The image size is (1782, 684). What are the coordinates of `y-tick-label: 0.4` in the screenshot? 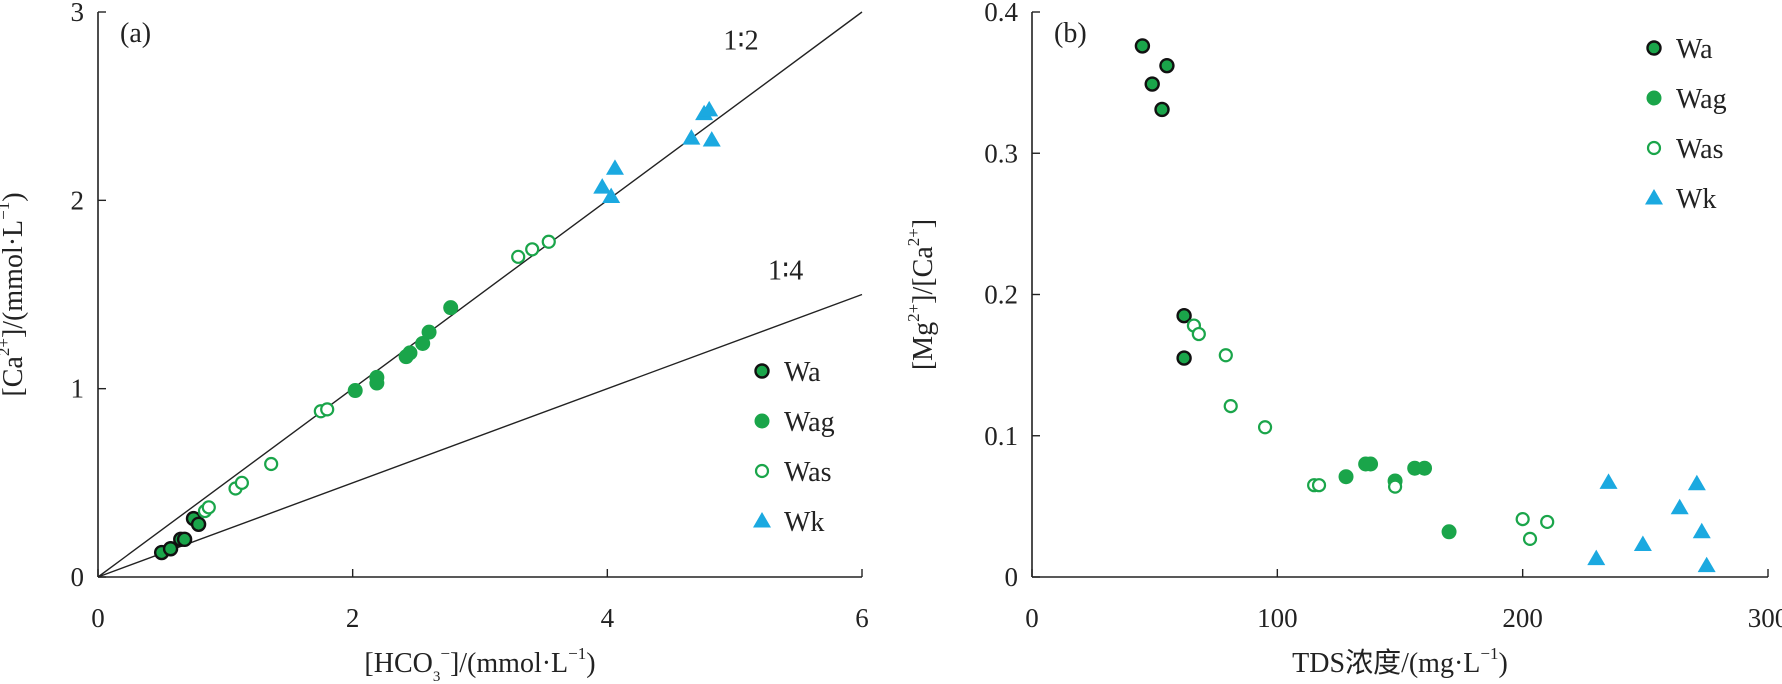 It's located at (1001, 13).